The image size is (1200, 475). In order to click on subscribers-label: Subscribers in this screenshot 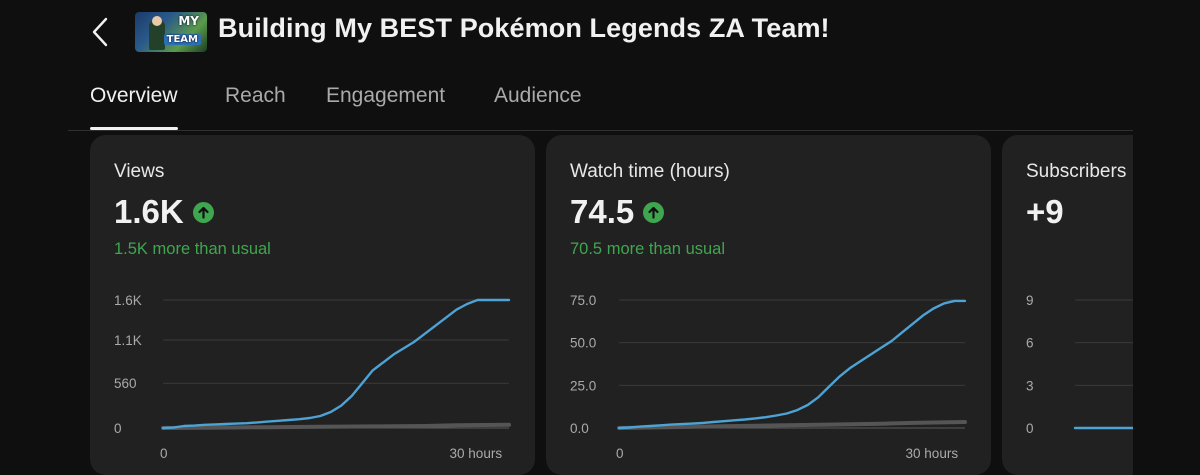, I will do `click(1076, 171)`.